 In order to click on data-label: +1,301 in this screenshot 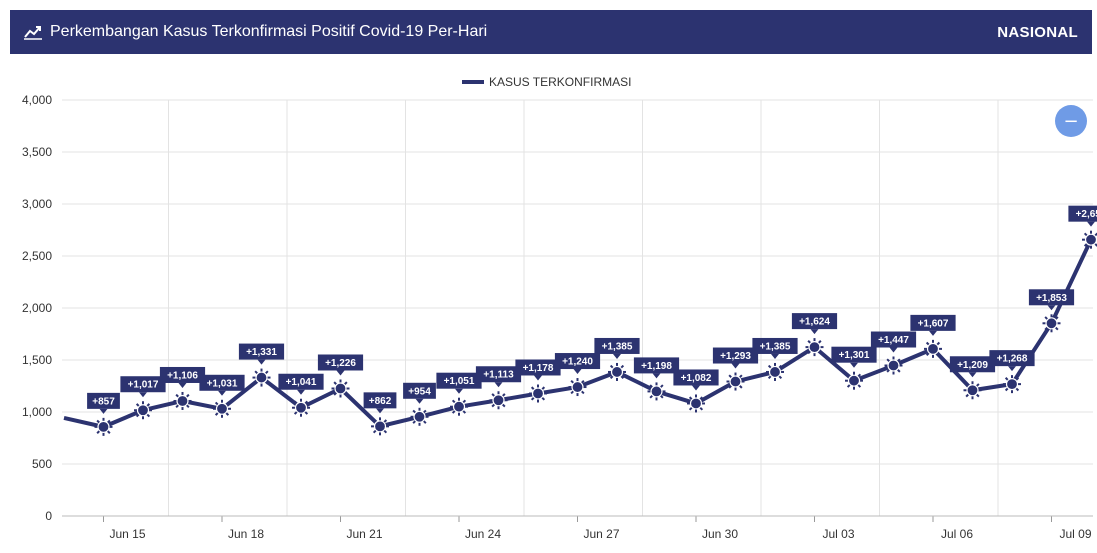, I will do `click(854, 355)`.